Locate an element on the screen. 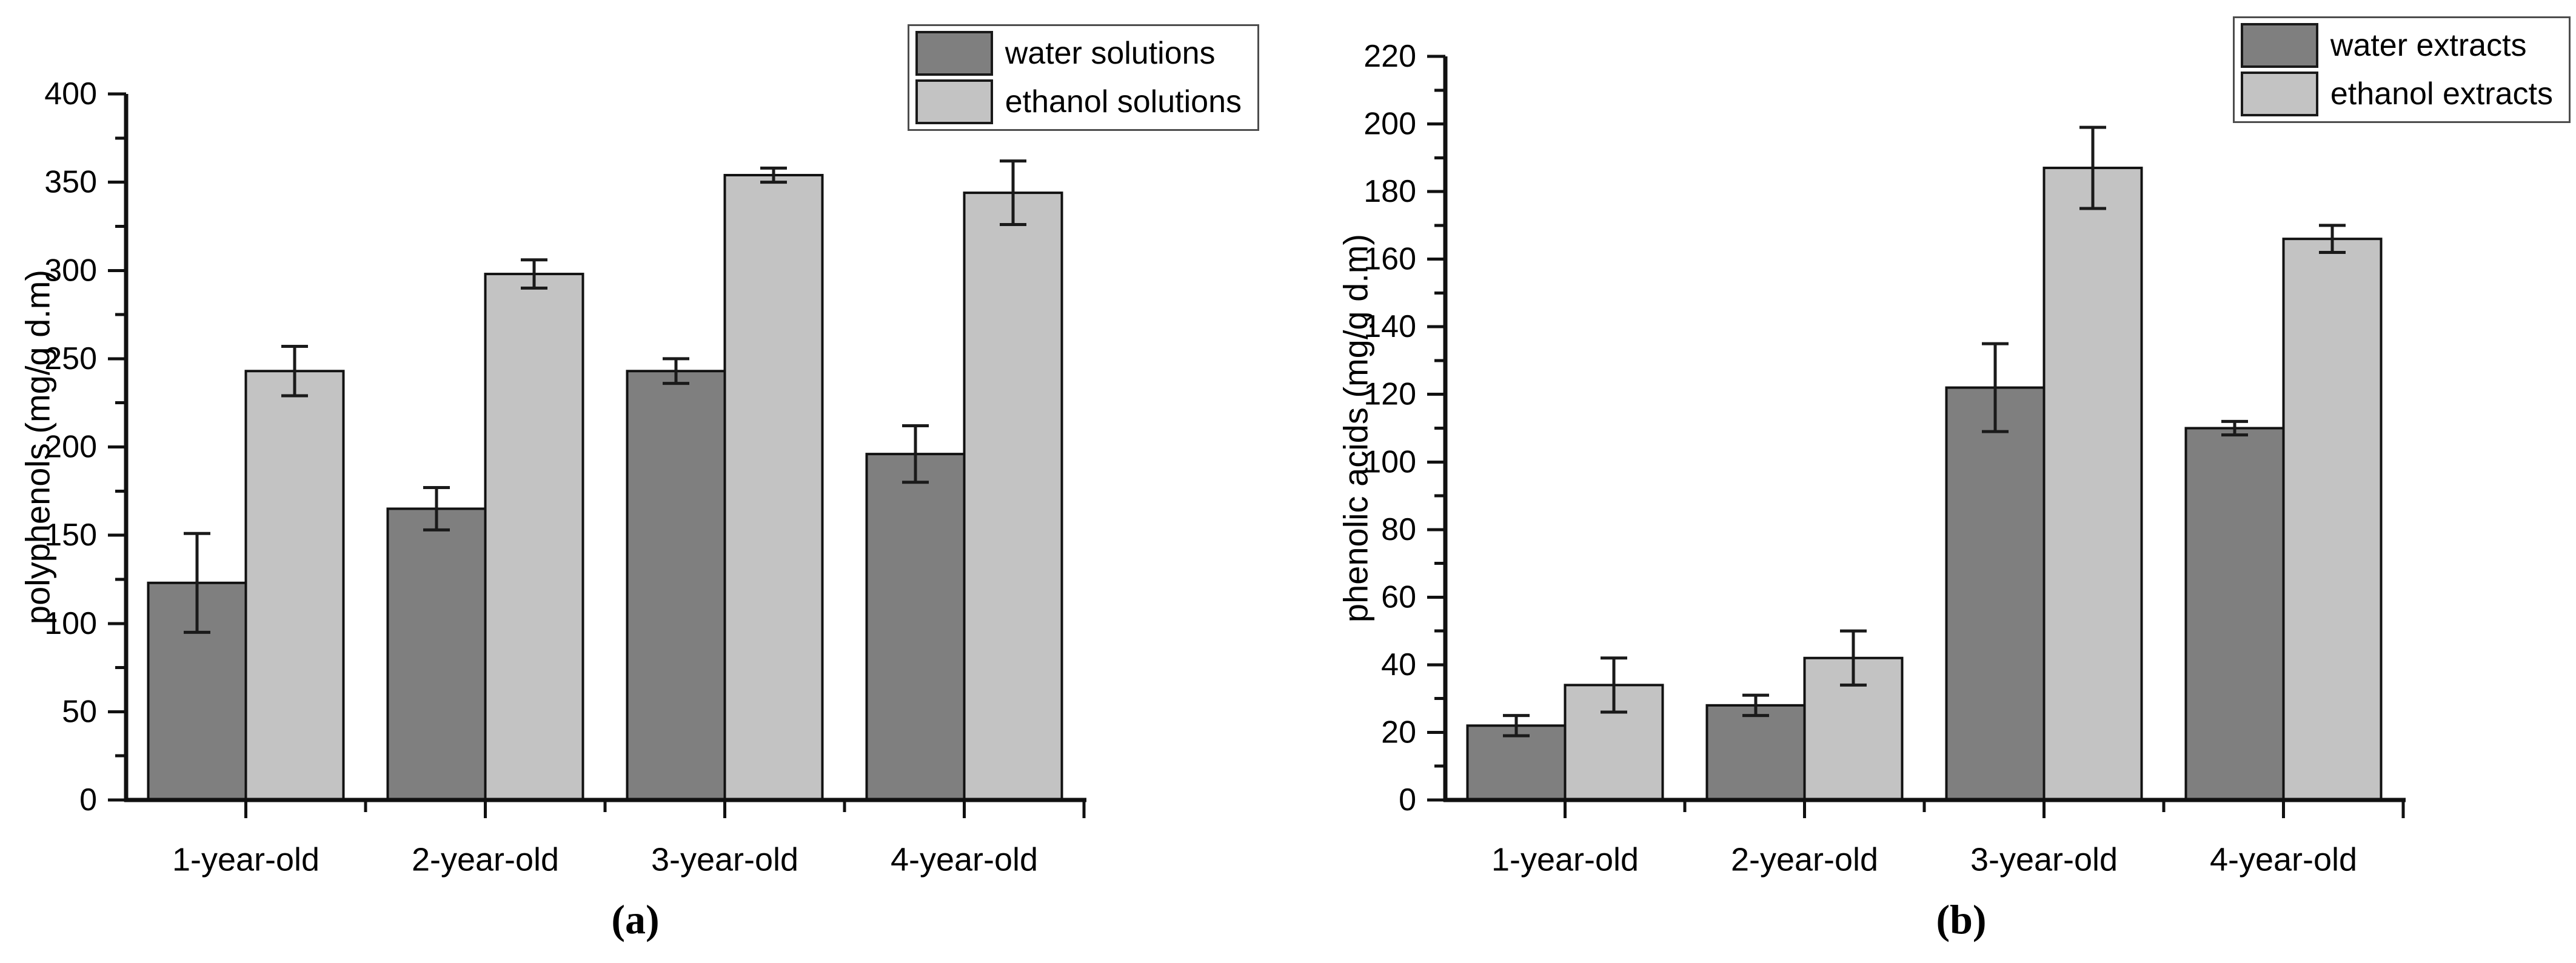  legend-item: water solutions is located at coordinates (1078, 53).